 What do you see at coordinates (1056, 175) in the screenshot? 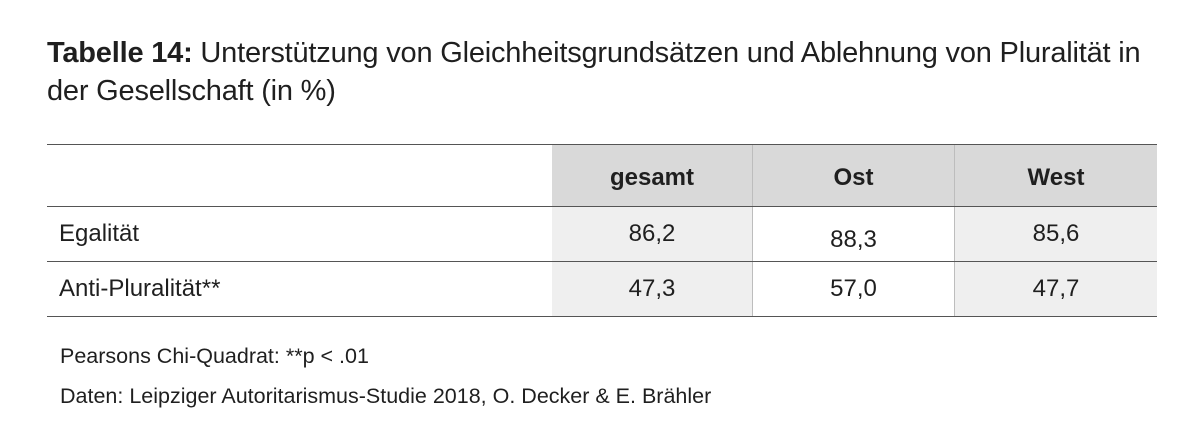
I see `column-header-west: West` at bounding box center [1056, 175].